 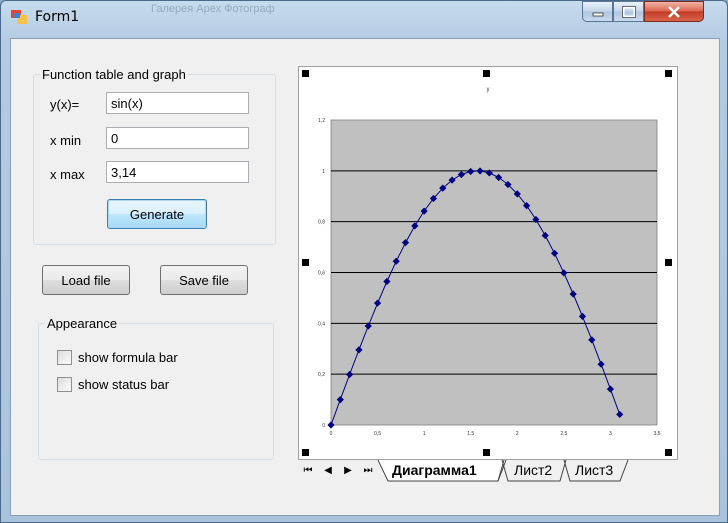 What do you see at coordinates (321, 324) in the screenshot?
I see `y-tick-label: 0,4` at bounding box center [321, 324].